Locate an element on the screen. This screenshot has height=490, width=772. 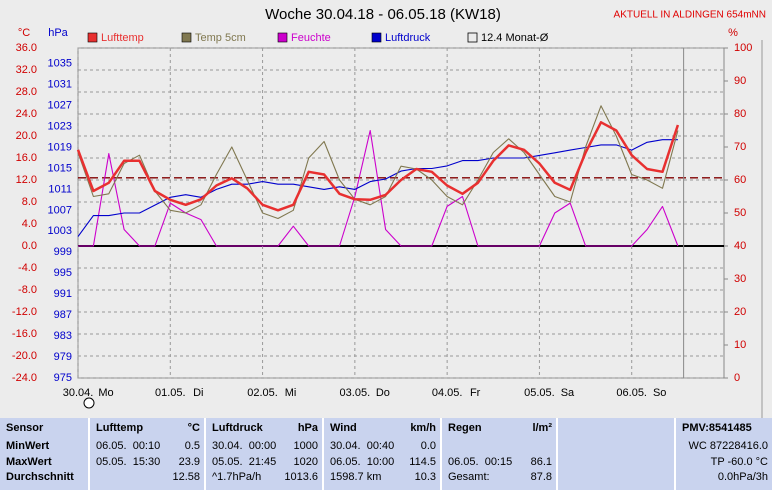
table-cell: 05.05. 21:45 1020 is located at coordinates (265, 464).